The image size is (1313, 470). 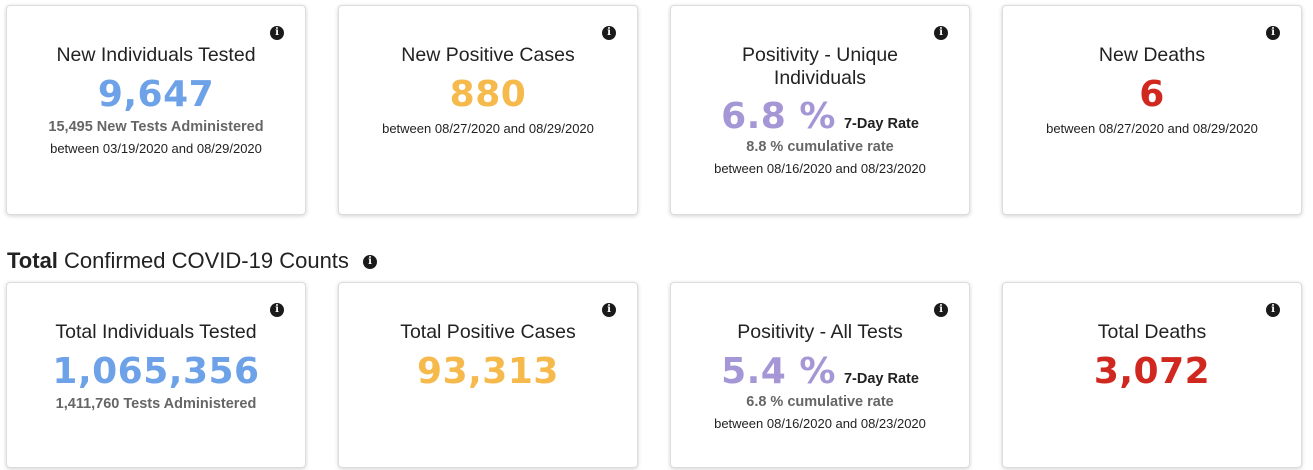 What do you see at coordinates (1152, 371) in the screenshot?
I see `card-value: 3,072` at bounding box center [1152, 371].